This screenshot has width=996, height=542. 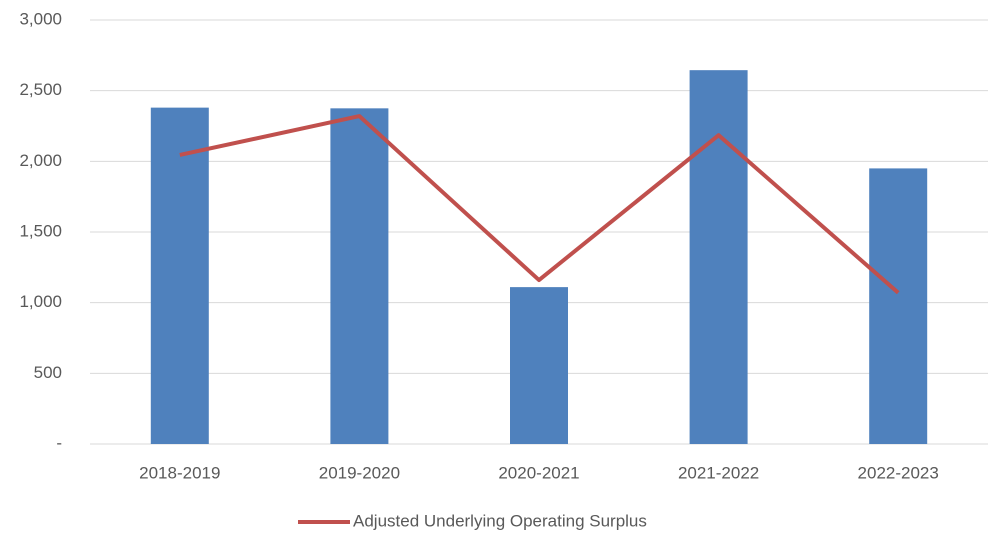 I want to click on x-tick-label: 2020-2021, so click(x=538, y=472).